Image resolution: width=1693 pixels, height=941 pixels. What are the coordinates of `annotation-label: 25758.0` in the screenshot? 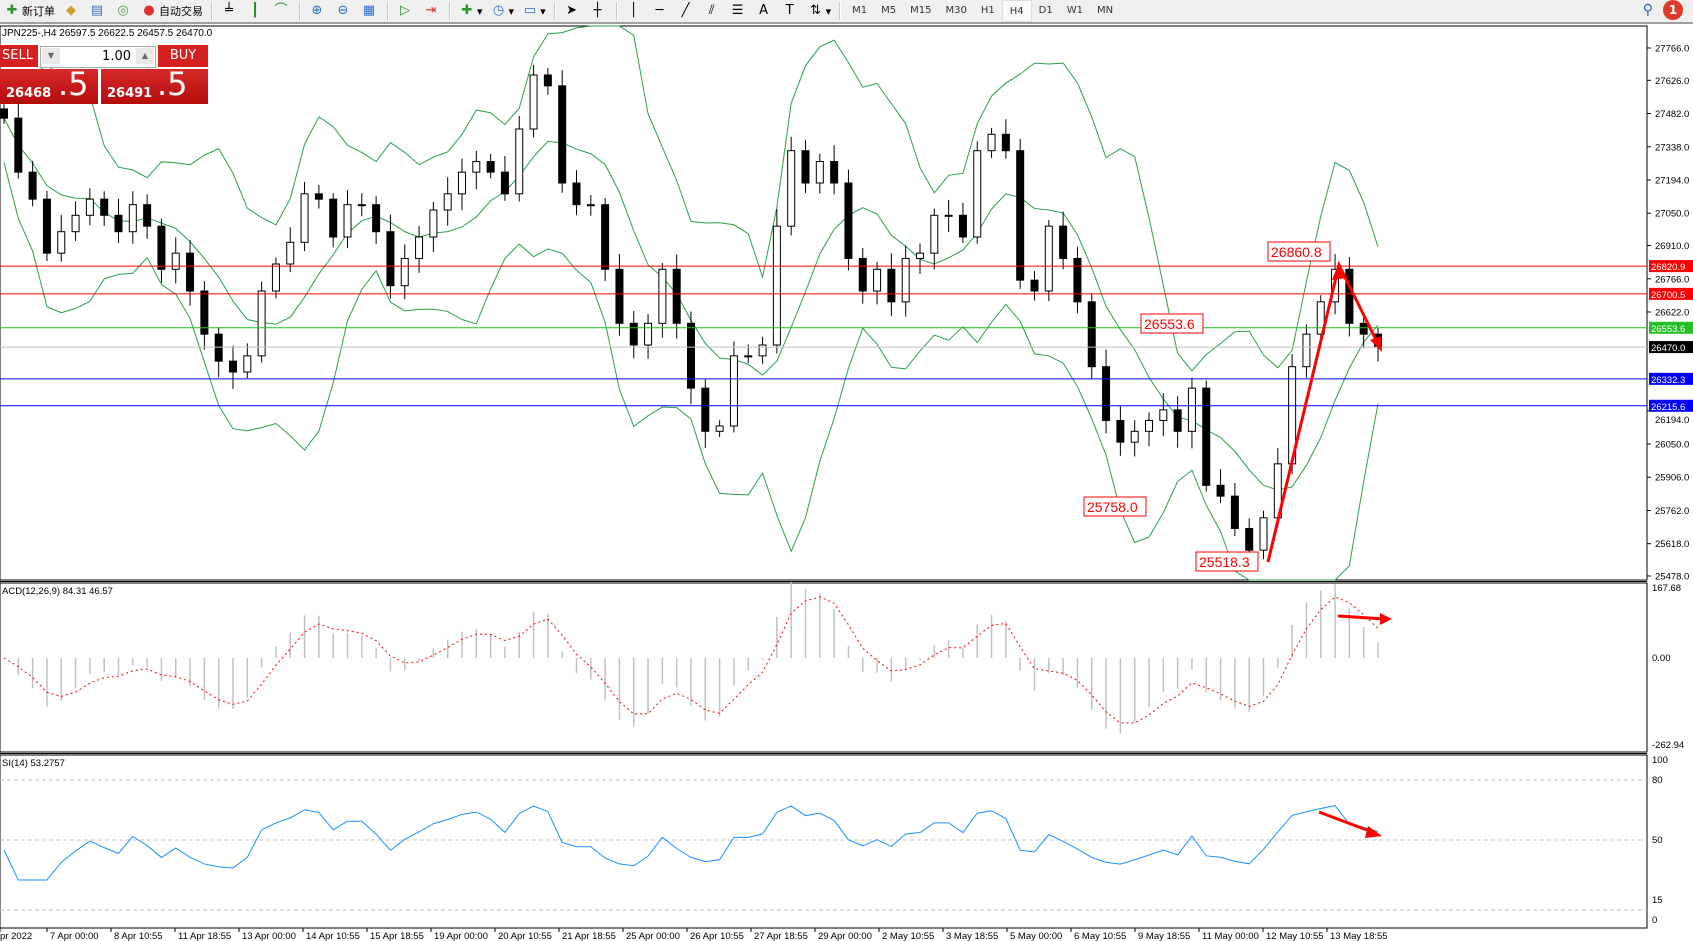 It's located at (1112, 507).